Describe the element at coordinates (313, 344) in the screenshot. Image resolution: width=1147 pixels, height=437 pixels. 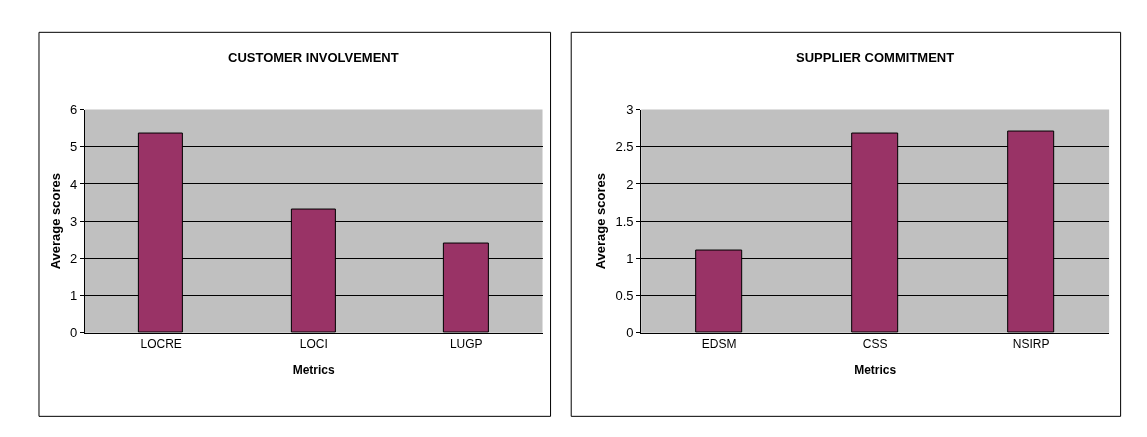
I see `x-tick-label: LOCI` at that location.